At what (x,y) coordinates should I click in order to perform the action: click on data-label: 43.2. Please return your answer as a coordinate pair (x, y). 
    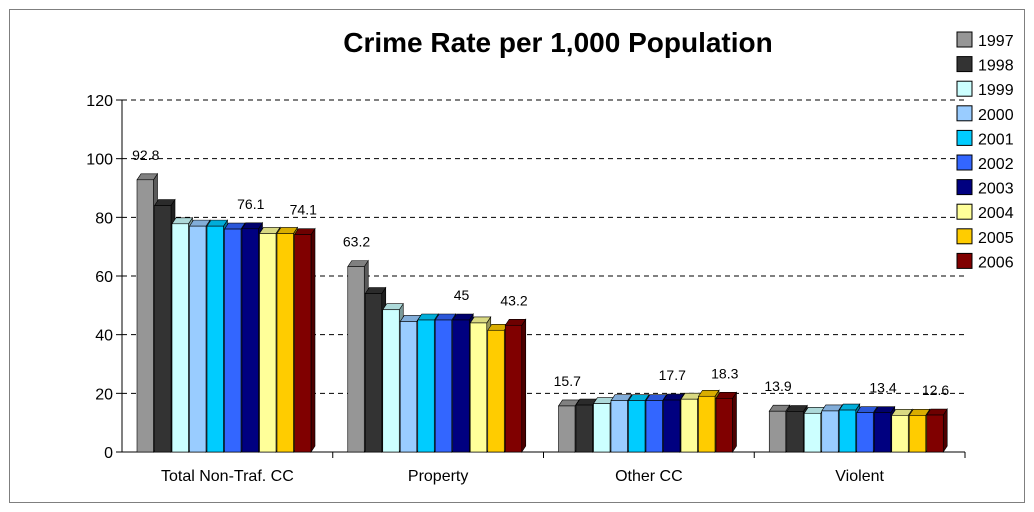
    Looking at the image, I should click on (513, 300).